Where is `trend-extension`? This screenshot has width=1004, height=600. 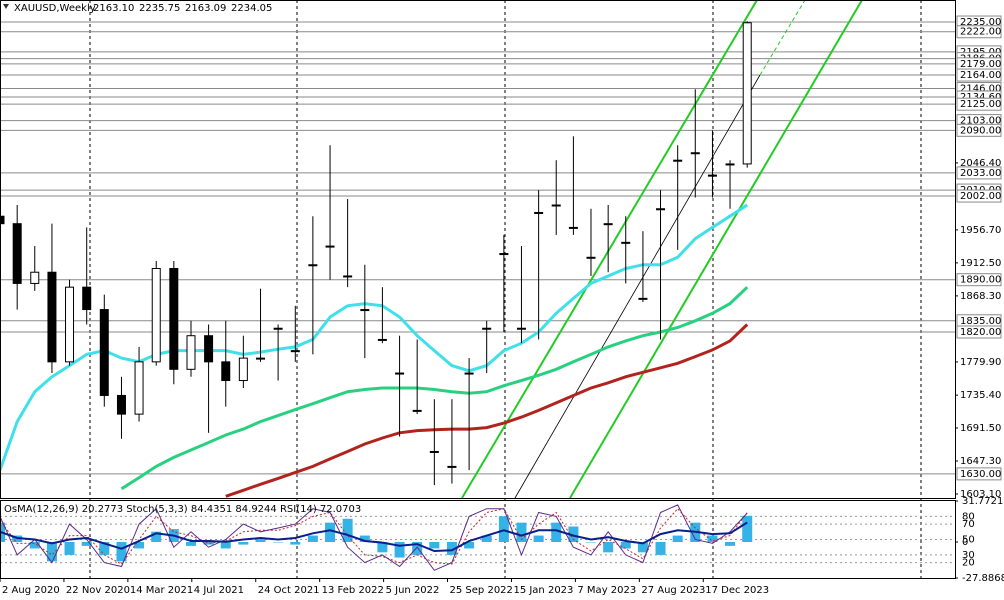
trend-extension is located at coordinates (782, 38).